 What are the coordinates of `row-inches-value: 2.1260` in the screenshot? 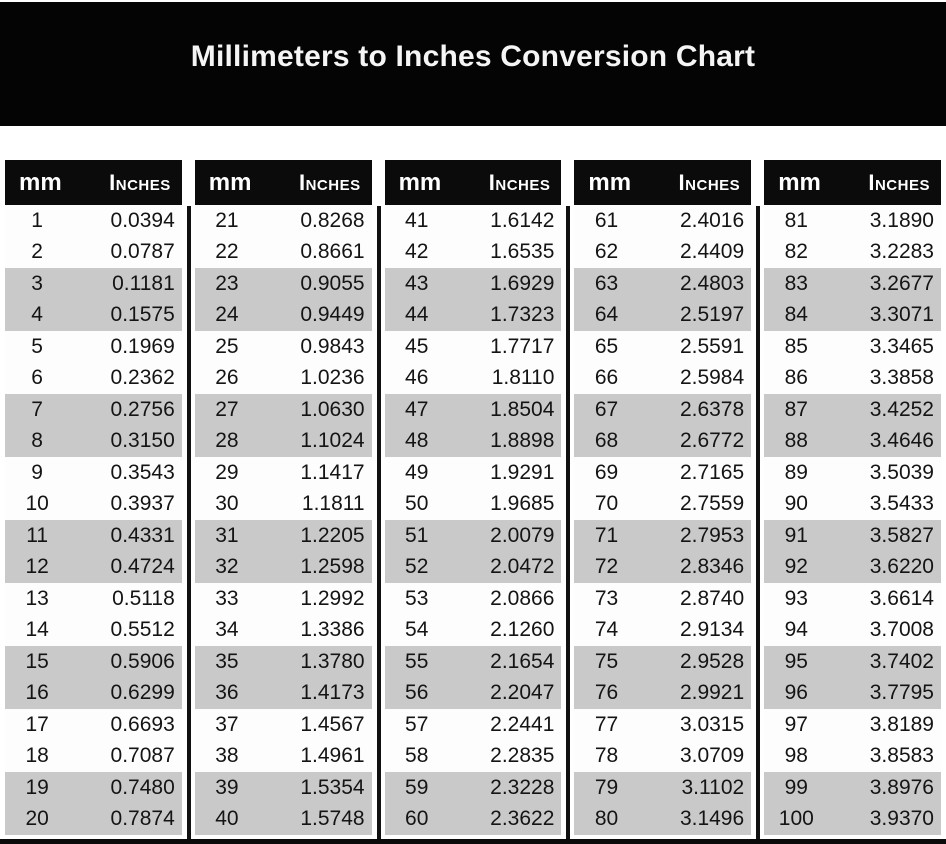 It's located at (522, 630).